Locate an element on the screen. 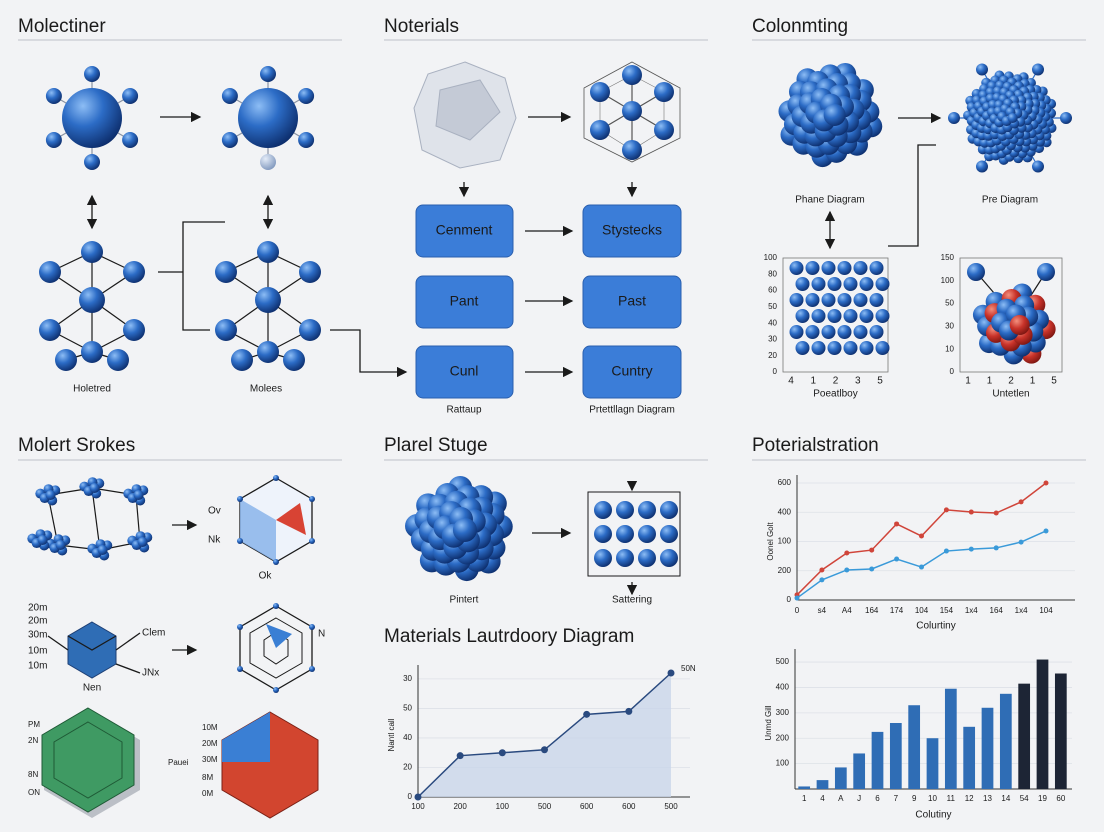 The height and width of the screenshot is (832, 1104). x-tick-label: 19 is located at coordinates (1042, 798).